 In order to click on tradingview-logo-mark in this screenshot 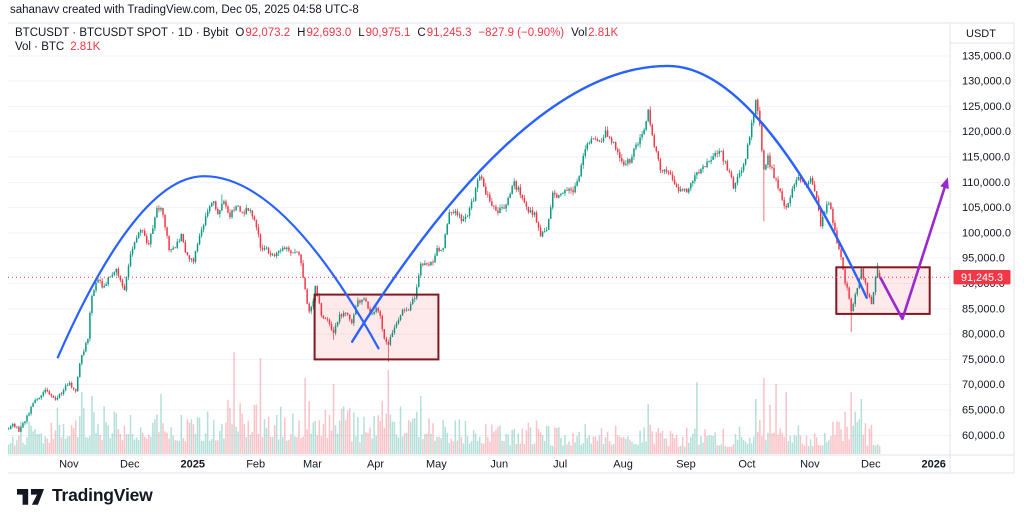, I will do `click(30, 496)`.